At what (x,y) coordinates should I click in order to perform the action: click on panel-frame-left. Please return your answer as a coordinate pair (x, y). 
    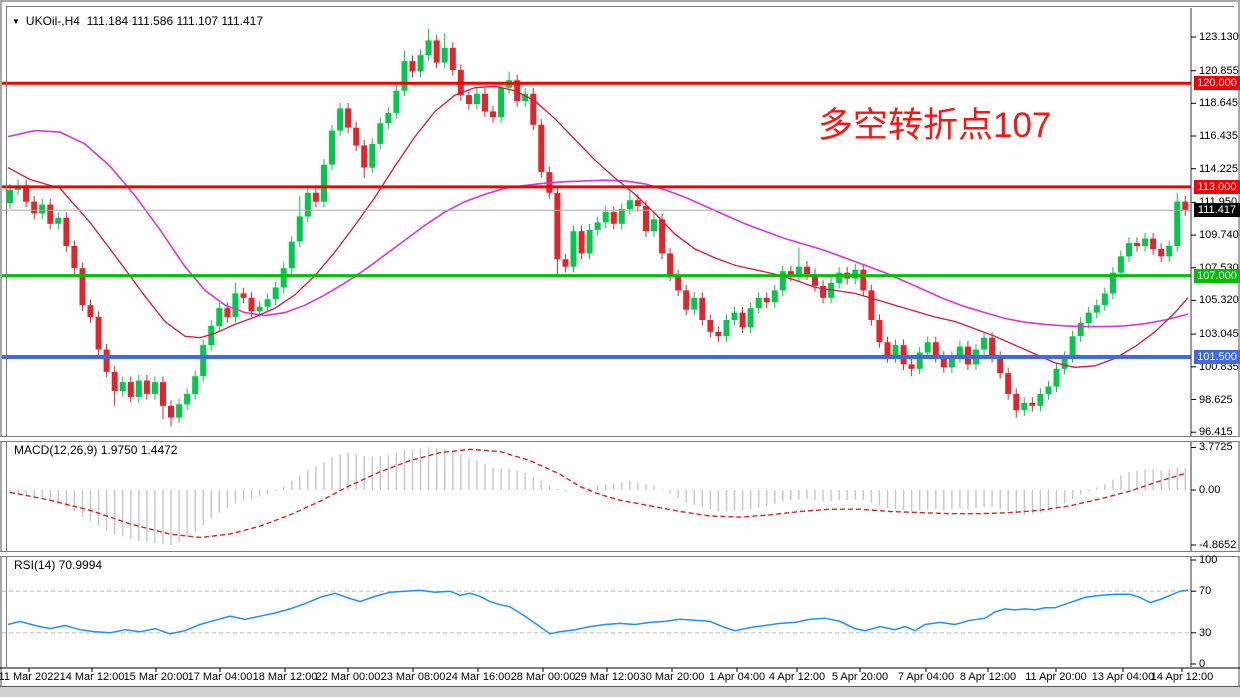
    Looking at the image, I should click on (6, 337).